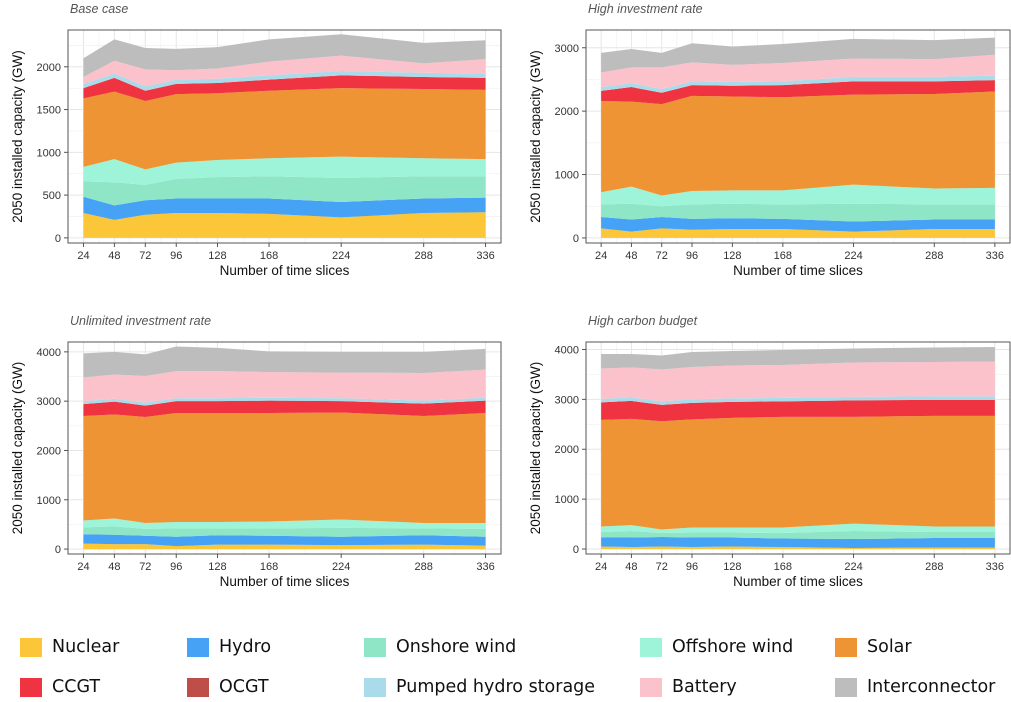  What do you see at coordinates (58, 550) in the screenshot?
I see `y-tick-label: 0` at bounding box center [58, 550].